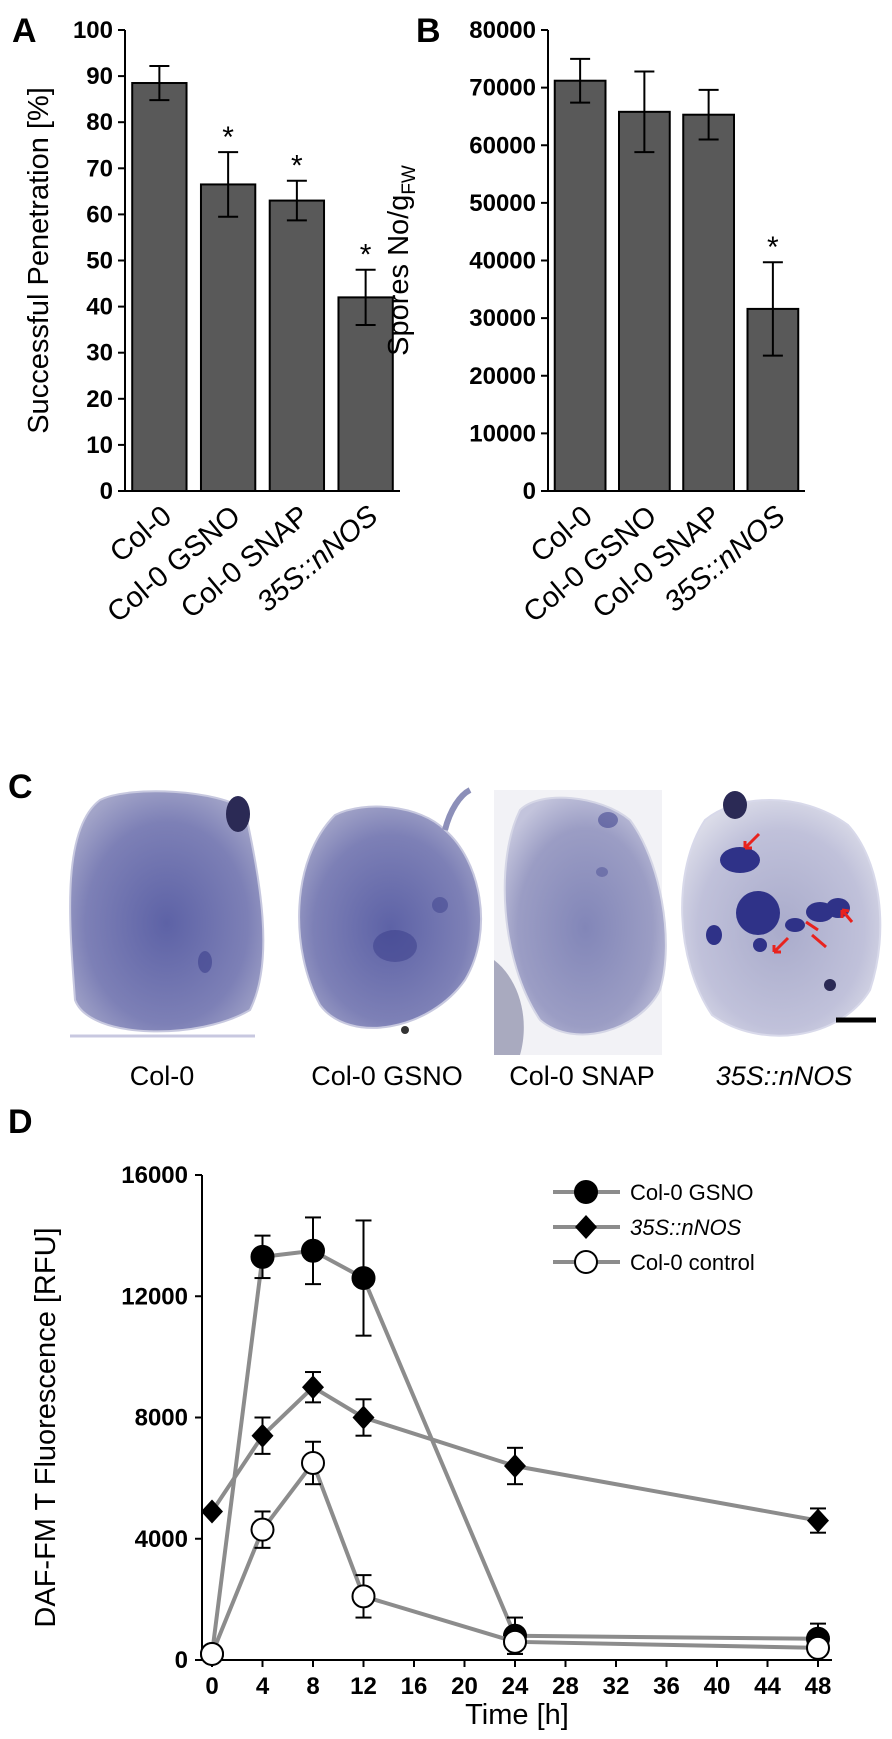 This screenshot has height=1739, width=892. What do you see at coordinates (154, 1175) in the screenshot?
I see `y-tick-label: 16000` at bounding box center [154, 1175].